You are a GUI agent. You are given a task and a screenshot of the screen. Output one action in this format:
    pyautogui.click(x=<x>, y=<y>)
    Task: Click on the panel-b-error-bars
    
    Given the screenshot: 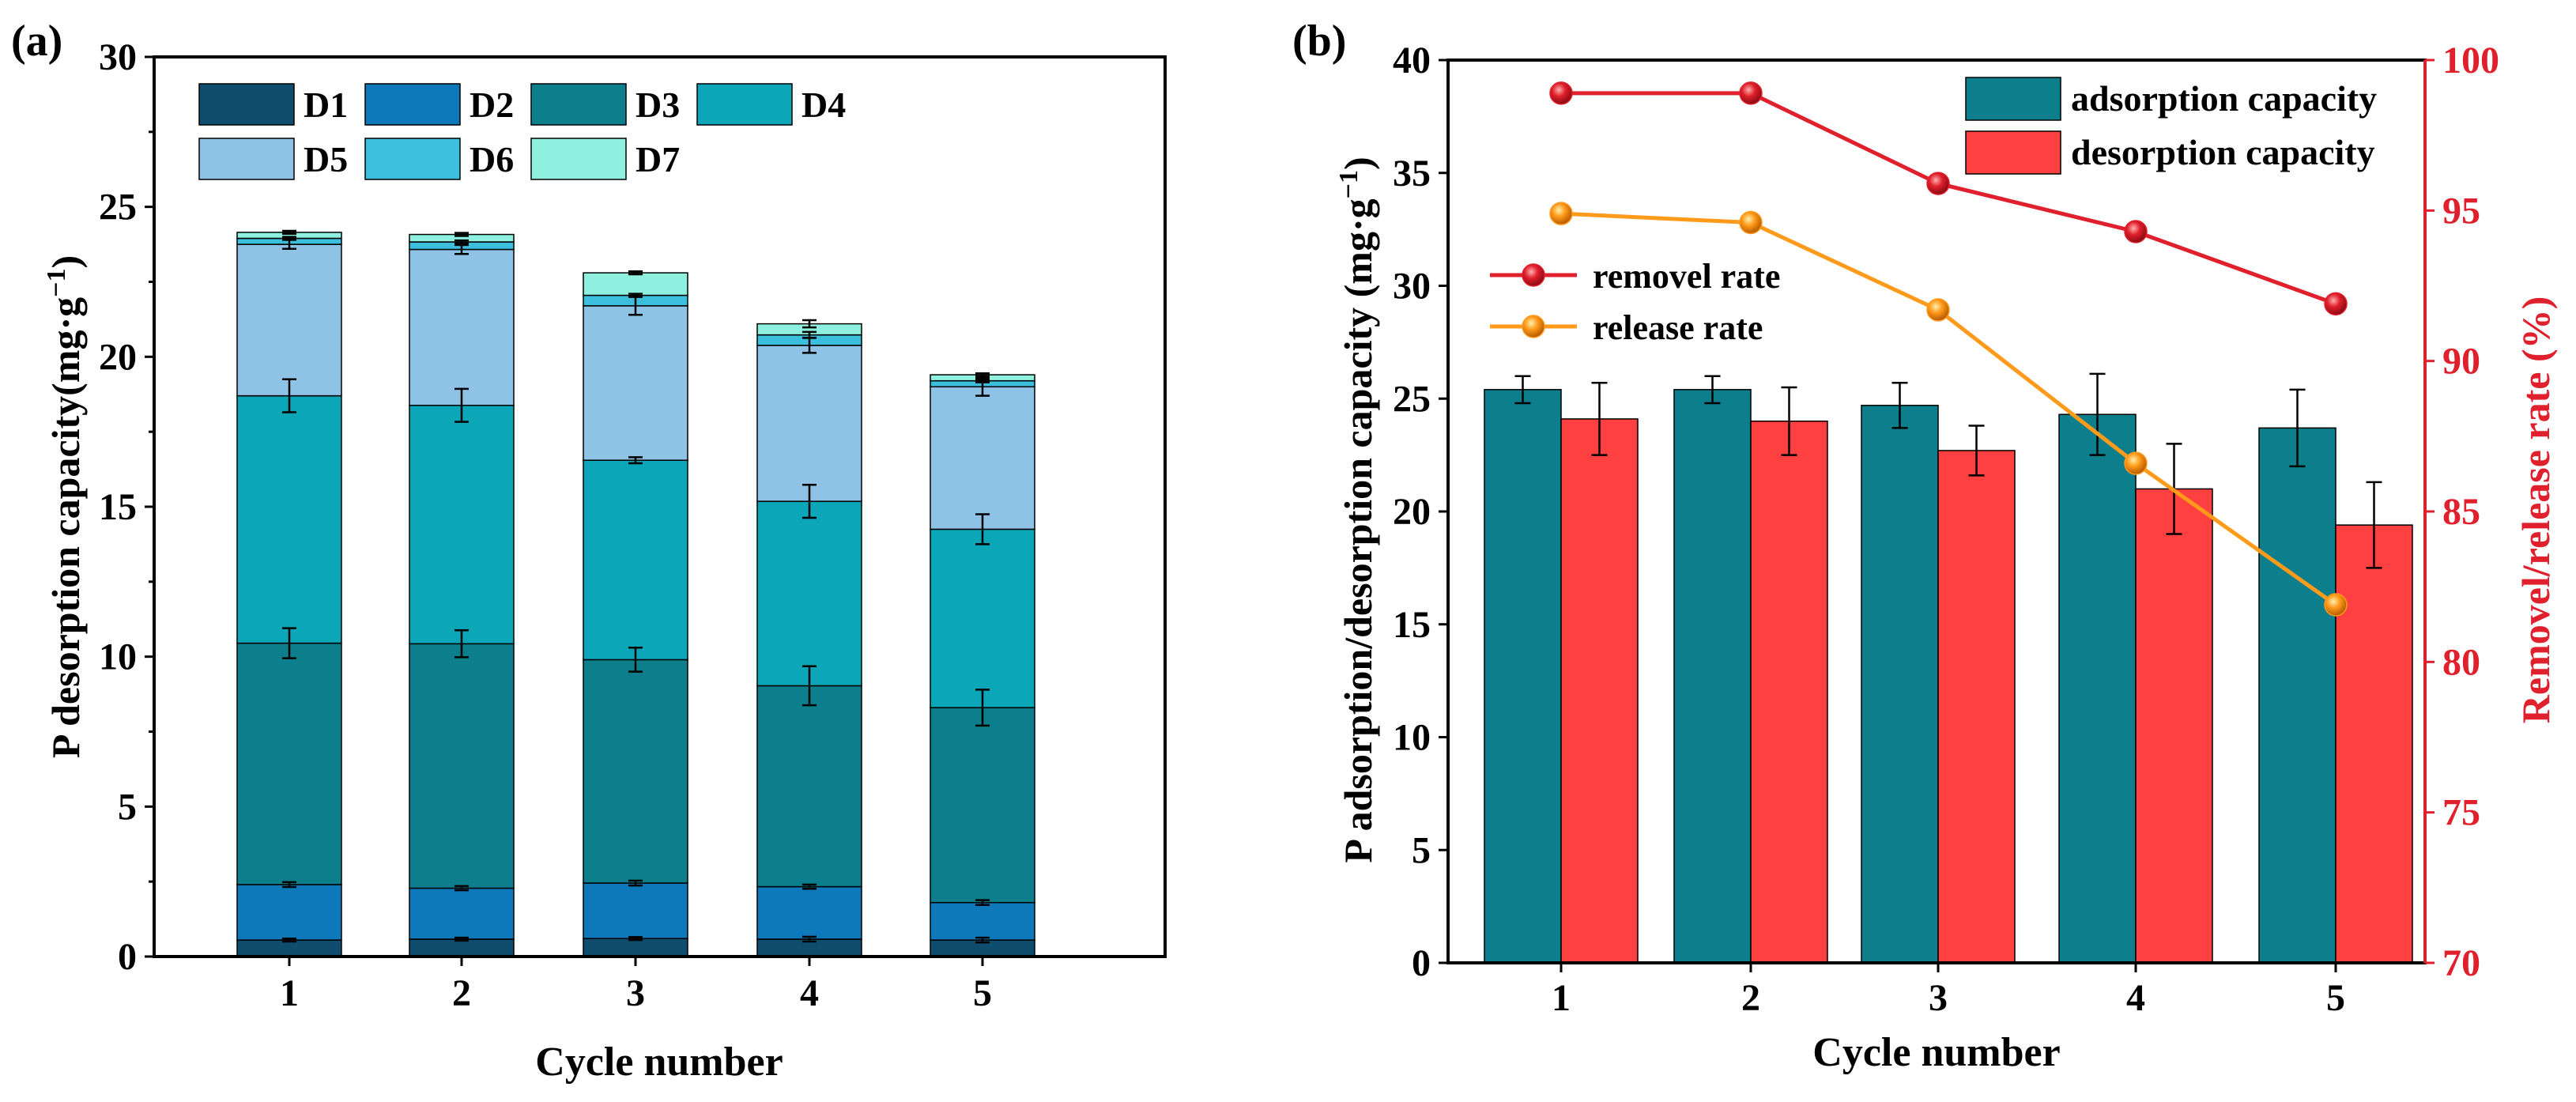 What is the action you would take?
    pyautogui.click(x=1948, y=470)
    